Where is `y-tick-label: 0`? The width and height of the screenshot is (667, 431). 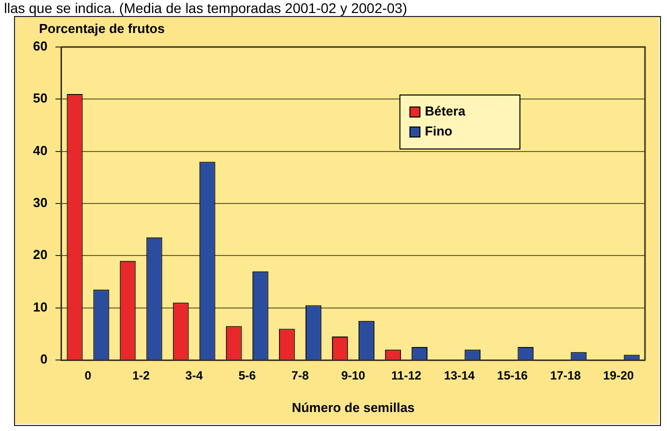
y-tick-label: 0 is located at coordinates (44, 359).